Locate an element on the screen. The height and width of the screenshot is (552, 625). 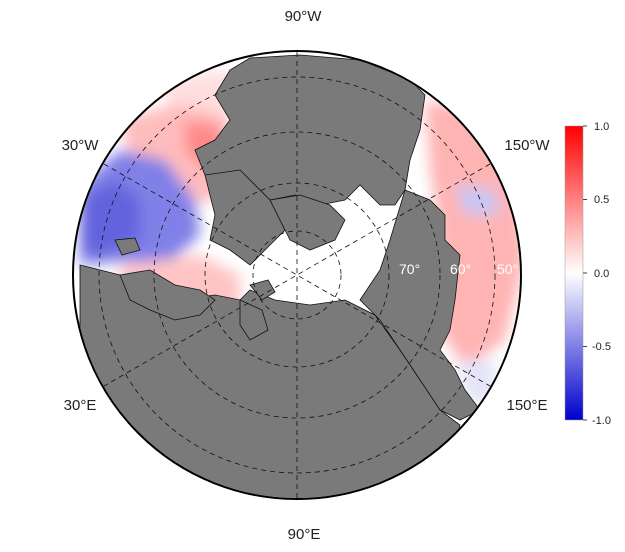
colorbar-gradient is located at coordinates (574, 273).